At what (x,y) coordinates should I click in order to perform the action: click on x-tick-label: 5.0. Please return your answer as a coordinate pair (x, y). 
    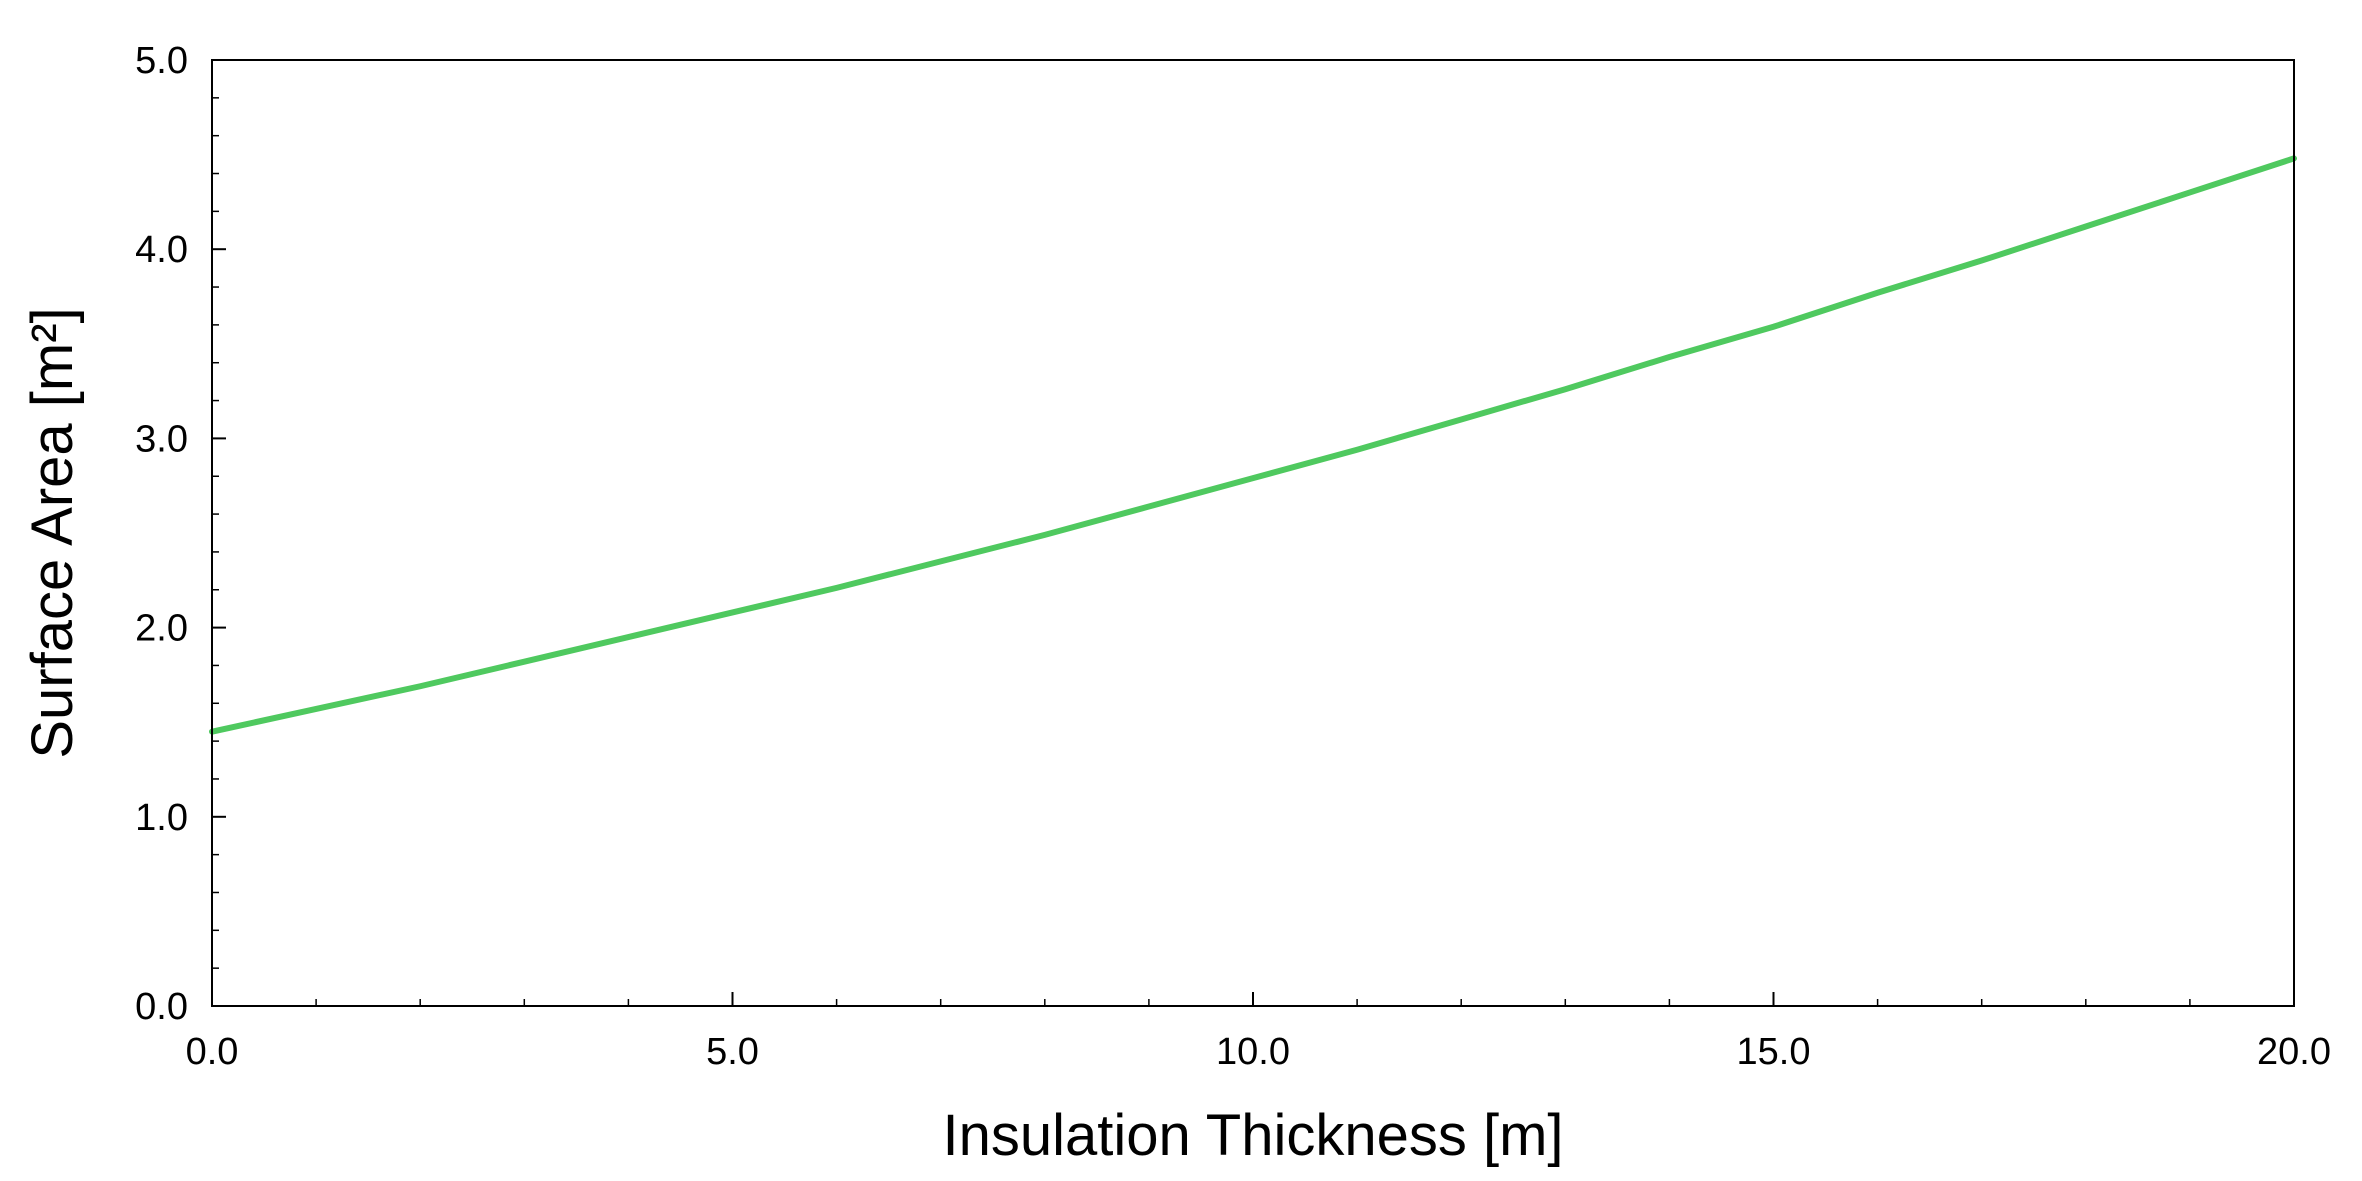
    Looking at the image, I should click on (732, 1052).